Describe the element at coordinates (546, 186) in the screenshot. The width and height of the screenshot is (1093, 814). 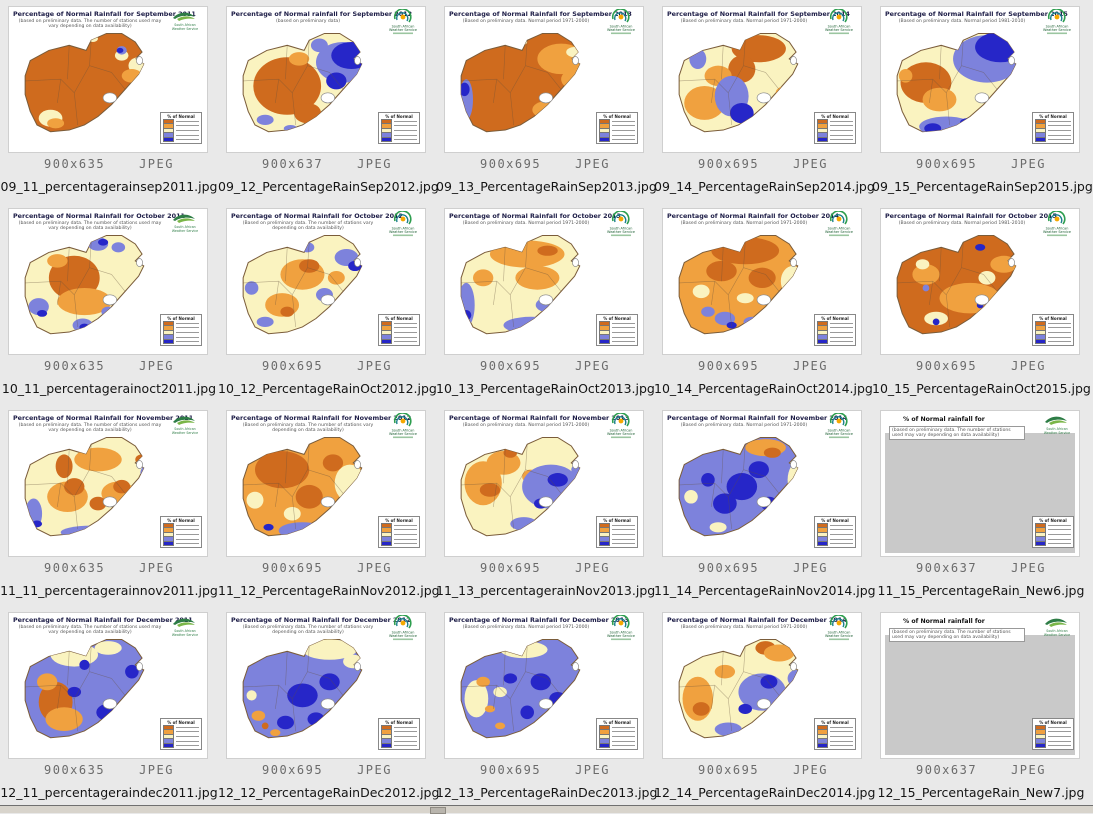
I see `image-filename: 09_13_PercentageRainSep2013.jpg` at that location.